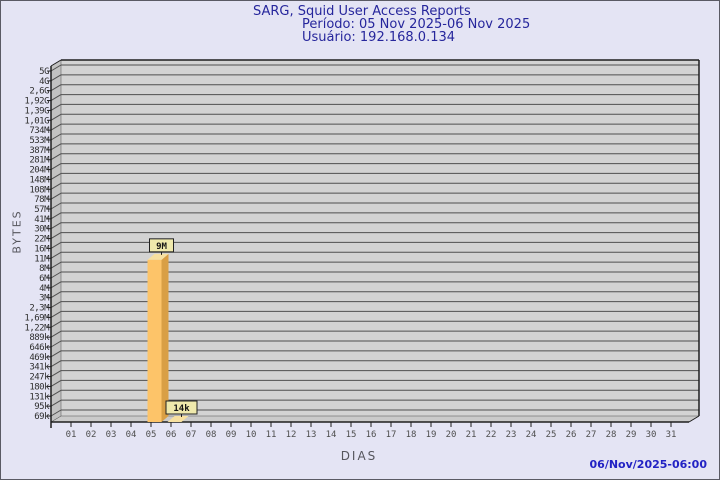 This screenshot has height=480, width=720. What do you see at coordinates (371, 435) in the screenshot?
I see `x-tick-label: 16` at bounding box center [371, 435].